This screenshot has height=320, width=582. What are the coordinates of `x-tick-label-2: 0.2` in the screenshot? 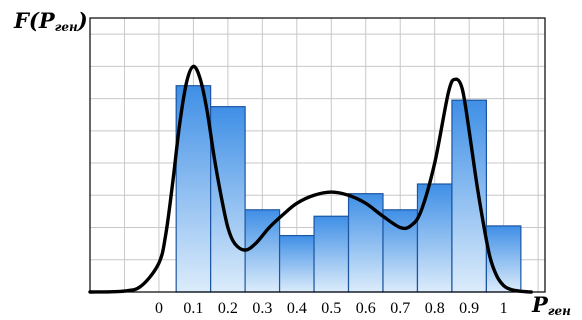 It's located at (228, 308).